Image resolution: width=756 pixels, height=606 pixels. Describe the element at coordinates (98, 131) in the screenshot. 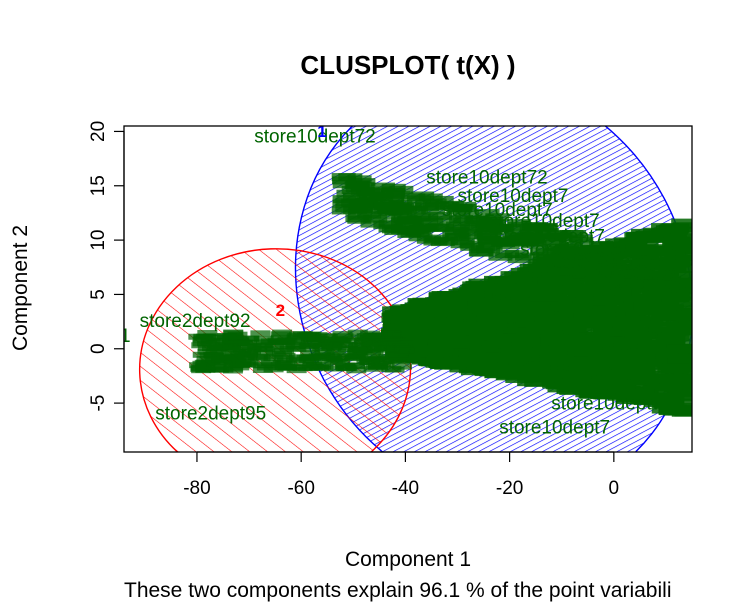

I see `y-tick-label: 20` at that location.